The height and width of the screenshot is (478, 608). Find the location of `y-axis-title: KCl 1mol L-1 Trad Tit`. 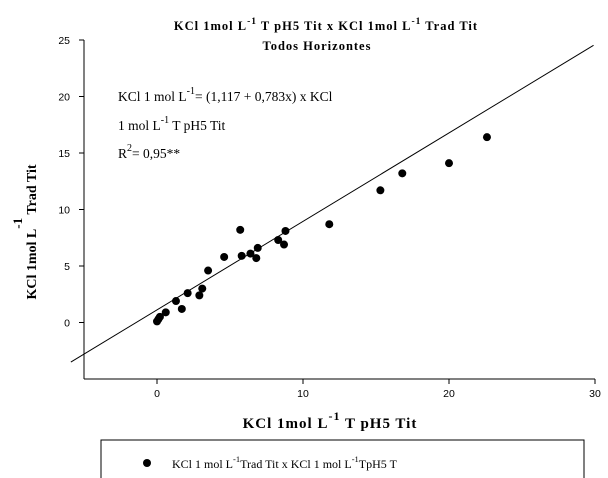

y-axis-title: KCl 1mol L-1 Trad Tit is located at coordinates (25, 231).